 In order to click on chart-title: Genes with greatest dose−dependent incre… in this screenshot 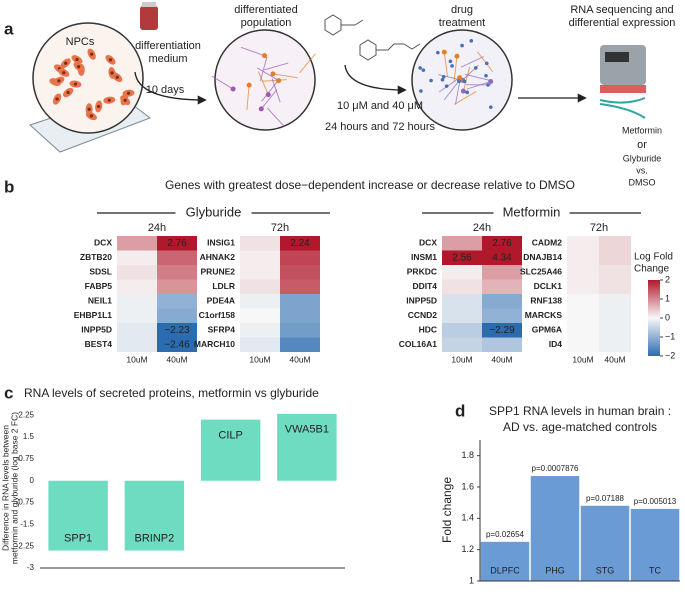, I will do `click(370, 185)`.